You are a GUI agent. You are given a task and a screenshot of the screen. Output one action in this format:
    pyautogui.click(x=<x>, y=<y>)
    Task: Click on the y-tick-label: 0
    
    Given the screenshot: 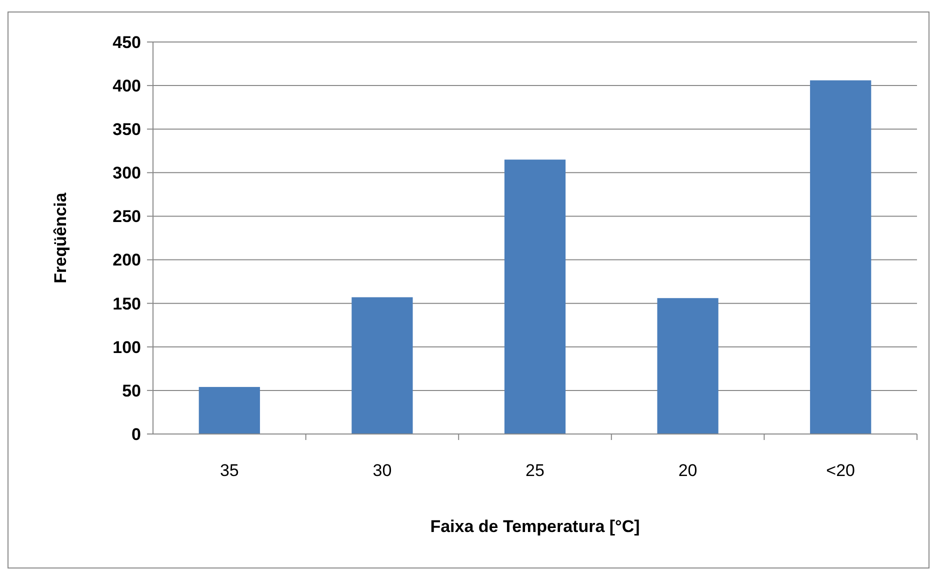 What is the action you would take?
    pyautogui.click(x=136, y=434)
    